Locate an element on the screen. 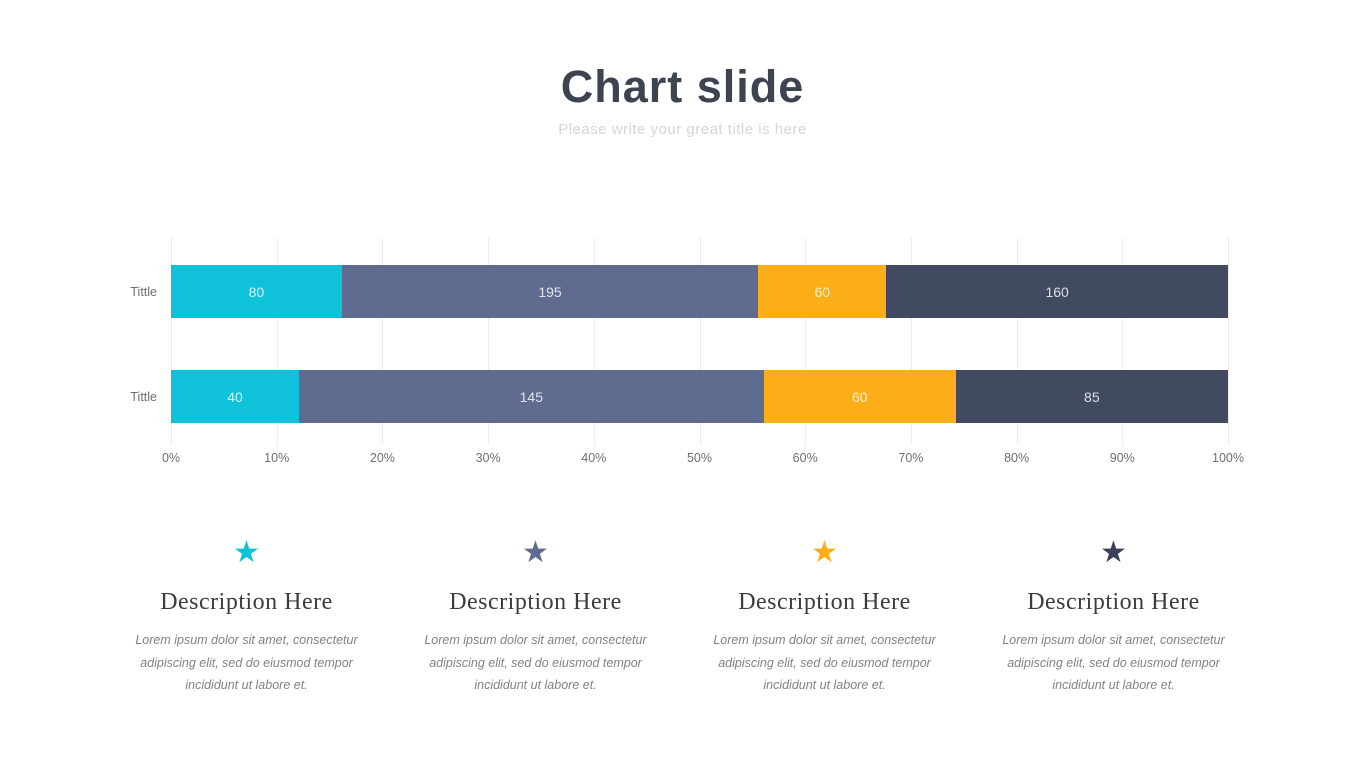  x-axis-tick-label: 0% is located at coordinates (171, 458).